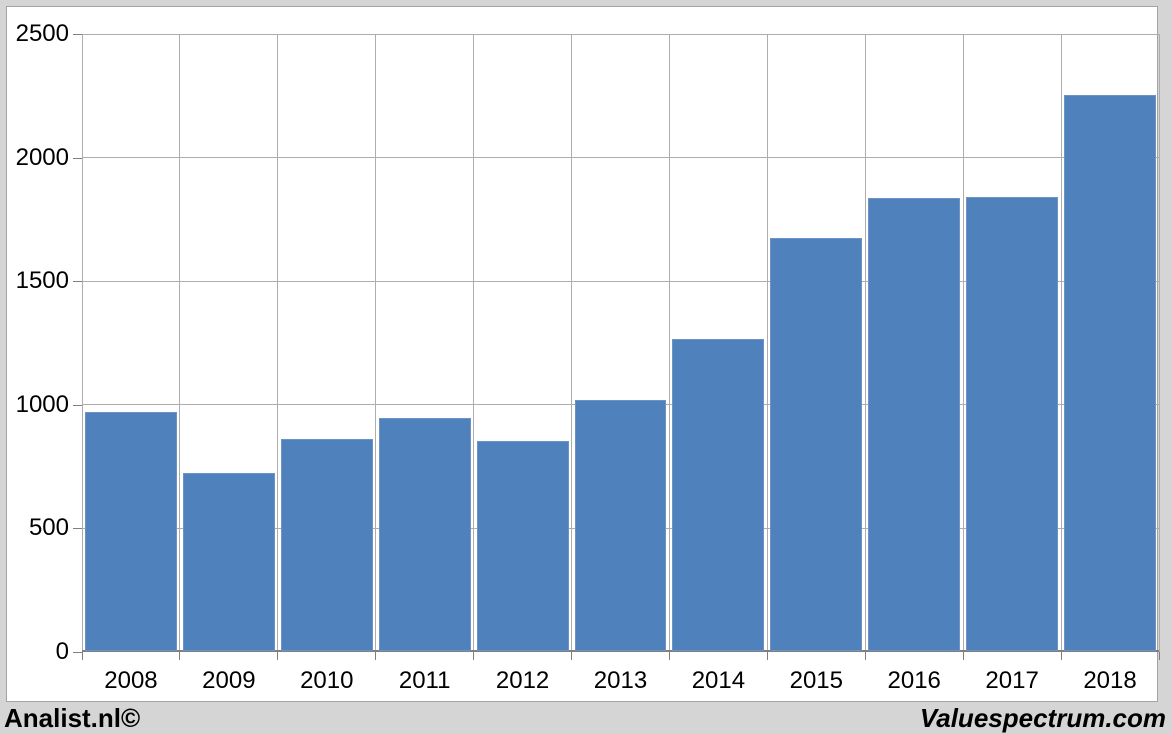  What do you see at coordinates (816, 680) in the screenshot?
I see `x-axis-label-2015: 2015` at bounding box center [816, 680].